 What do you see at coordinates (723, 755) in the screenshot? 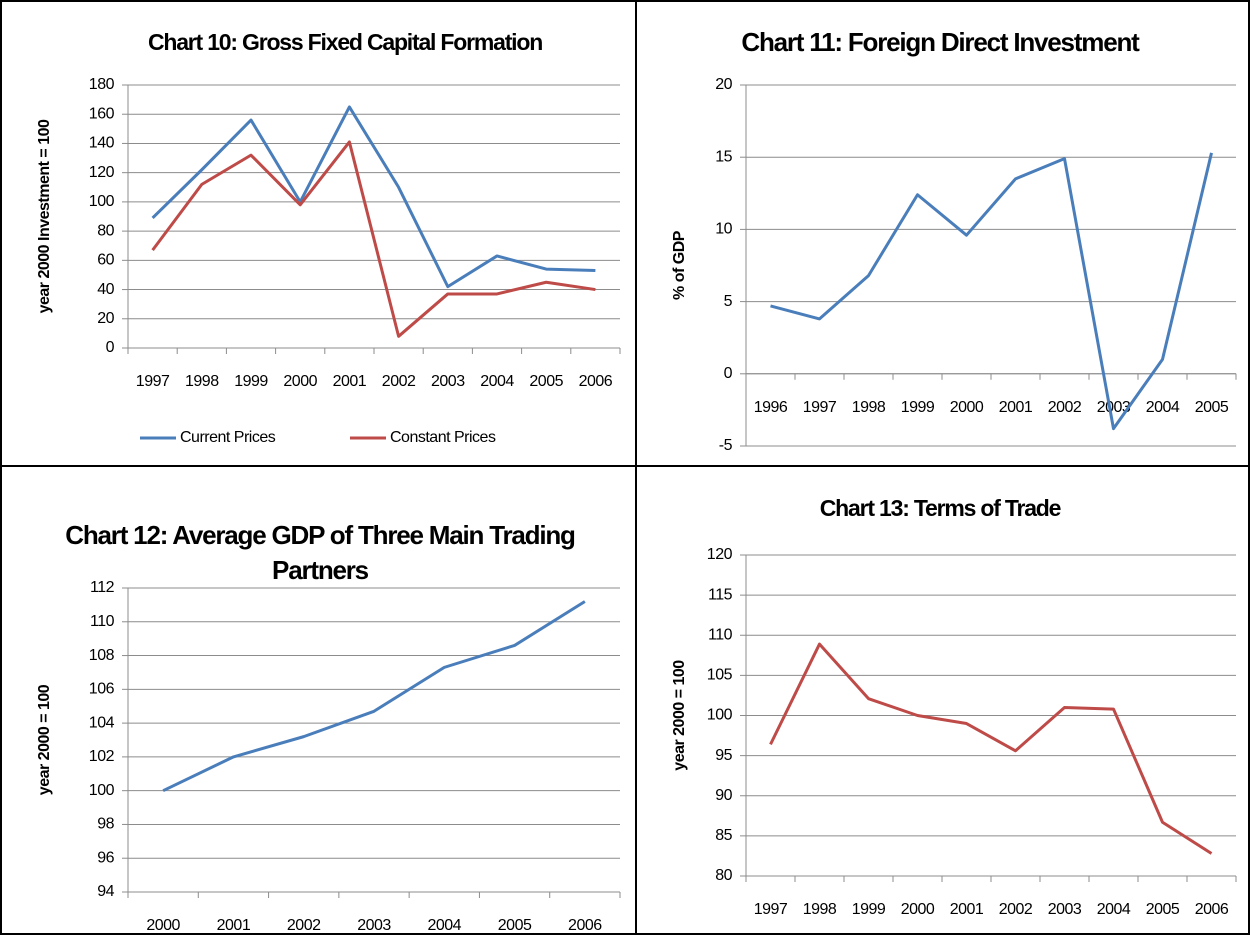
I see `y-tick-label: 95` at bounding box center [723, 755].